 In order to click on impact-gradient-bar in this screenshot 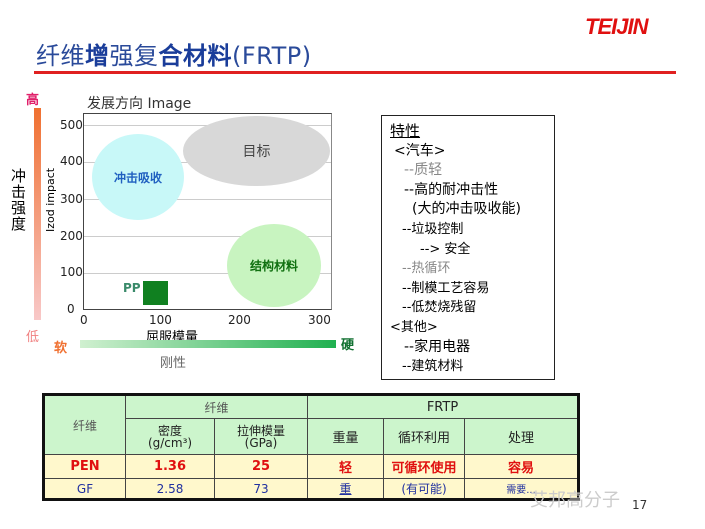, I will do `click(37, 214)`.